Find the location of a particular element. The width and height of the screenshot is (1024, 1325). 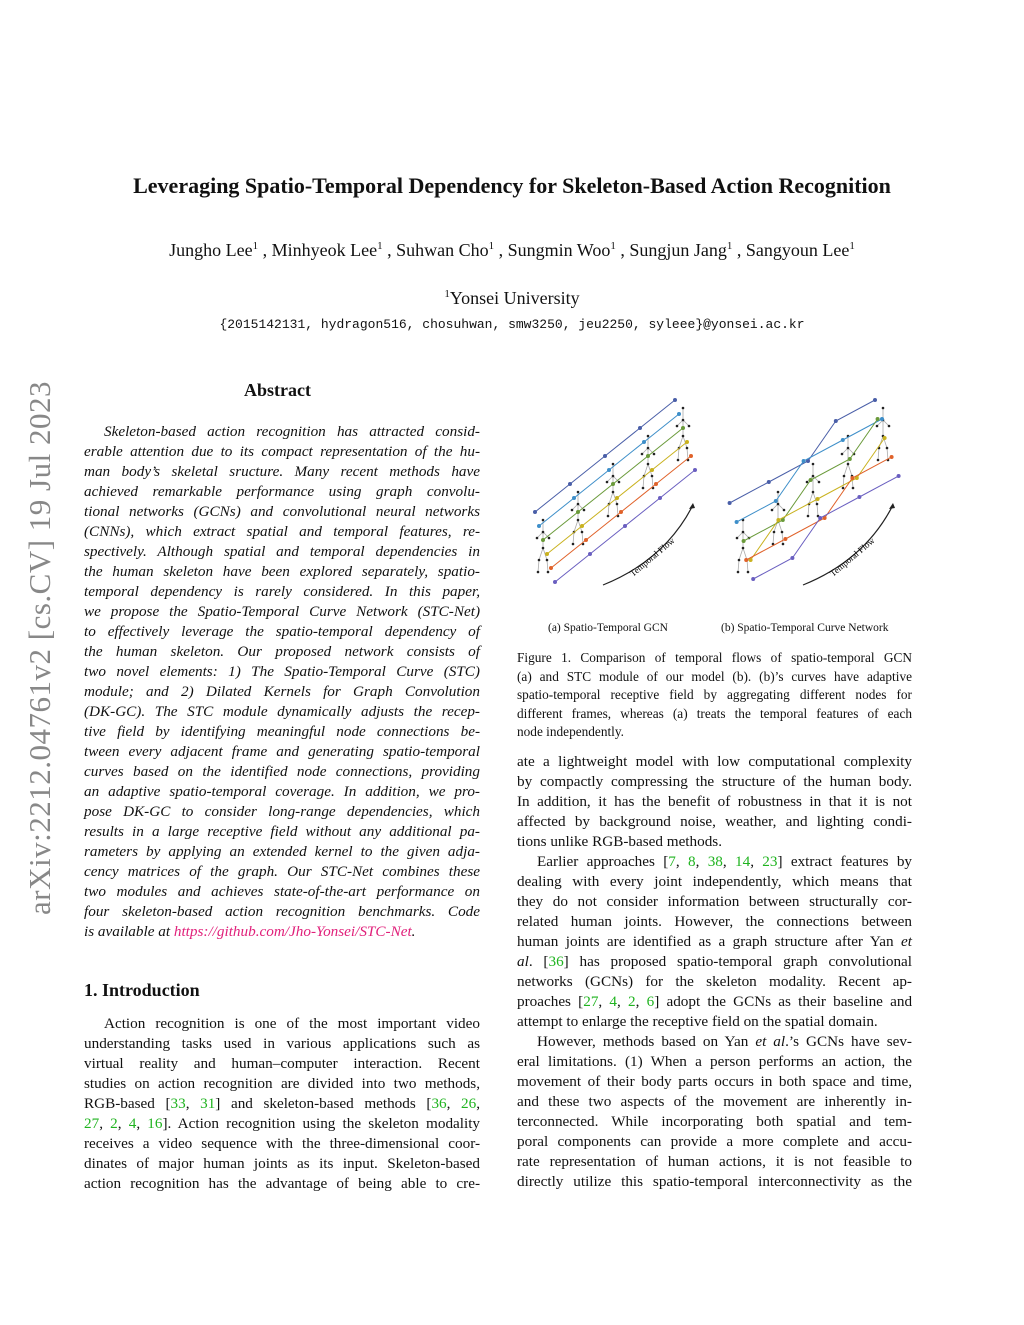

arrow-head-icon is located at coordinates (692, 506).